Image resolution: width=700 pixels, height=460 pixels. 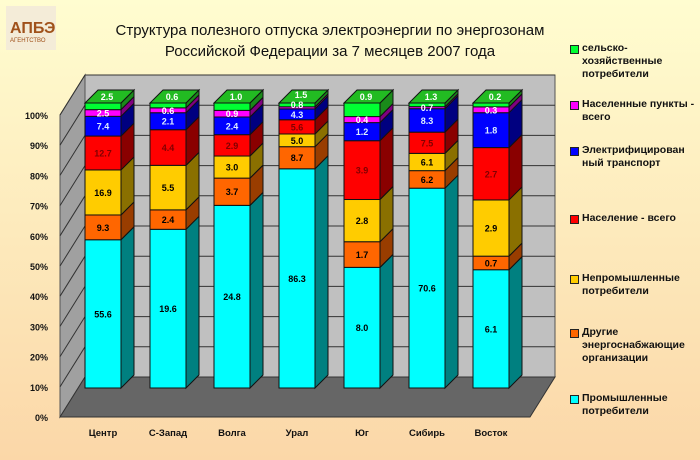 What do you see at coordinates (491, 433) in the screenshot?
I see `x-tick-label: Восток` at bounding box center [491, 433].